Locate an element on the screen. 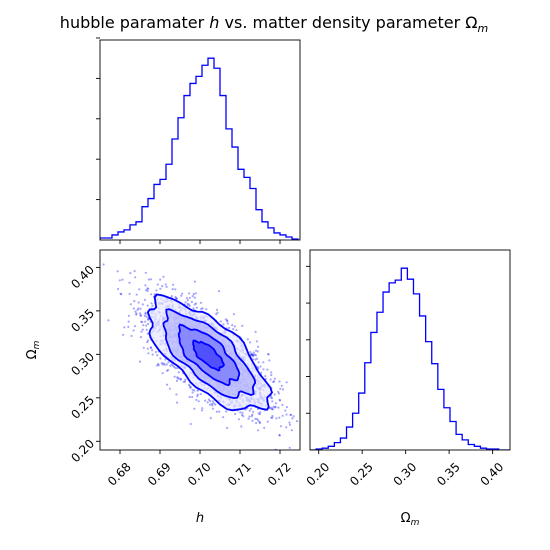 The width and height of the screenshot is (550, 550). h-histogram-ticks is located at coordinates (188, 140).